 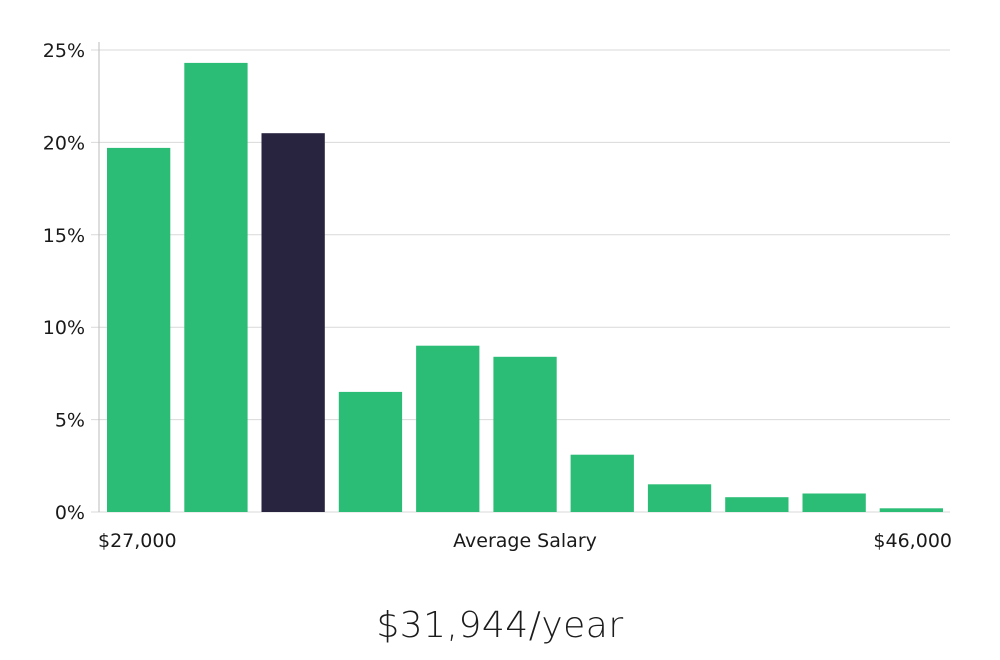 I want to click on average-salary-value: $31,944/year, so click(x=500, y=625).